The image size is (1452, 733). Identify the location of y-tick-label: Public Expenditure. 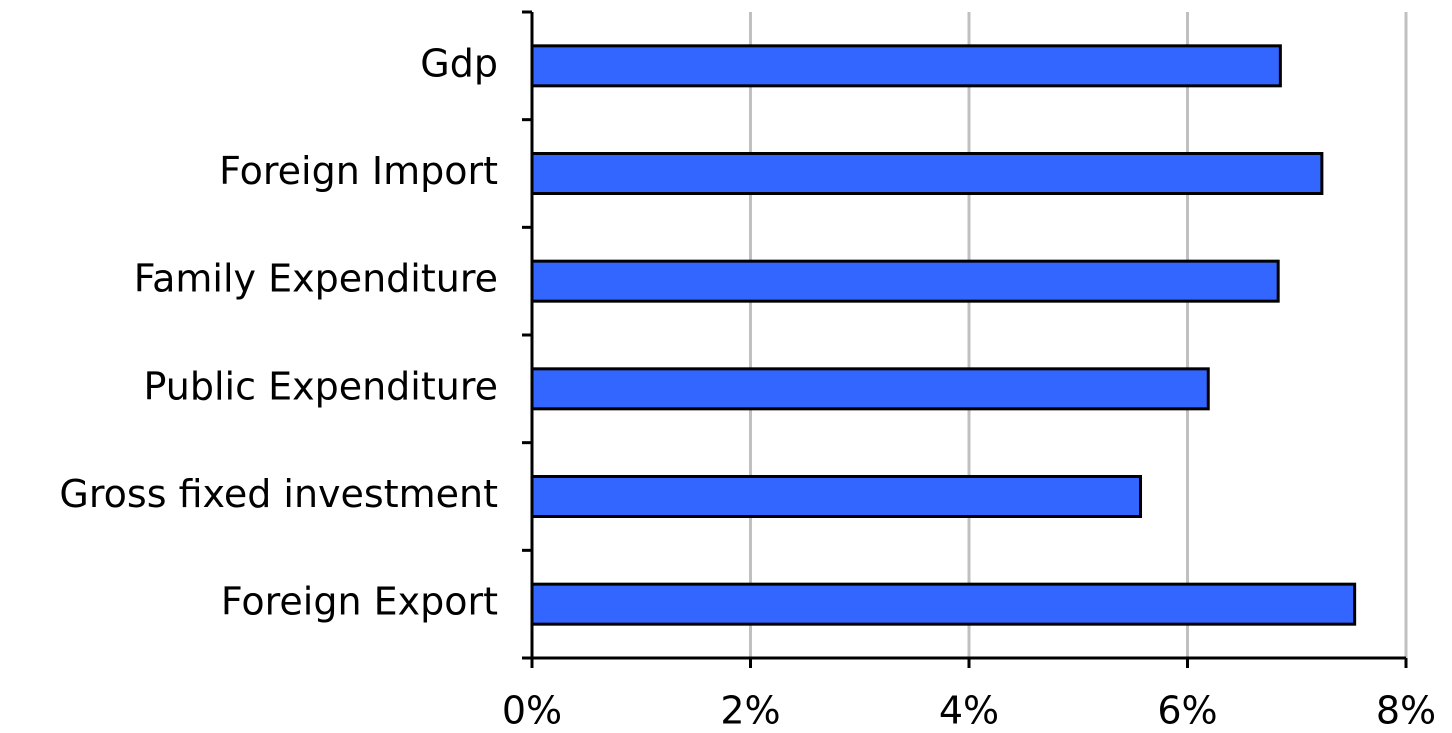
(321, 386).